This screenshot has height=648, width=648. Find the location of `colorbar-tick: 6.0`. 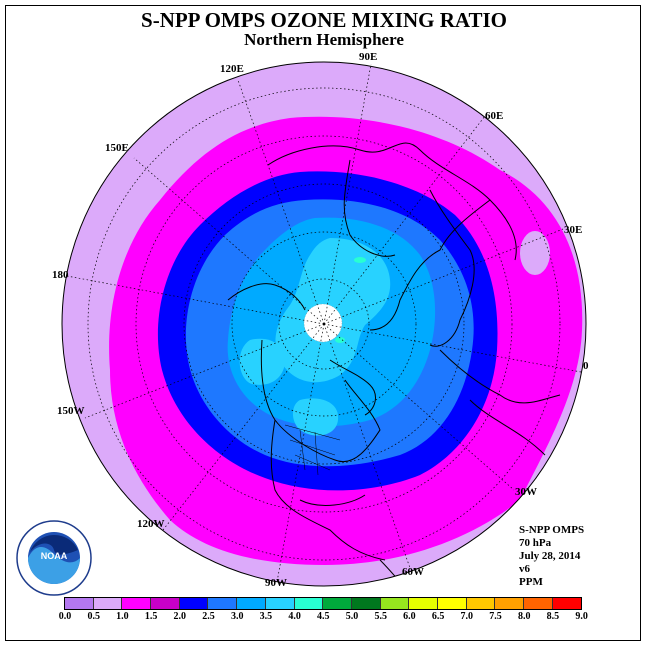

colorbar-tick: 6.0 is located at coordinates (409, 616).